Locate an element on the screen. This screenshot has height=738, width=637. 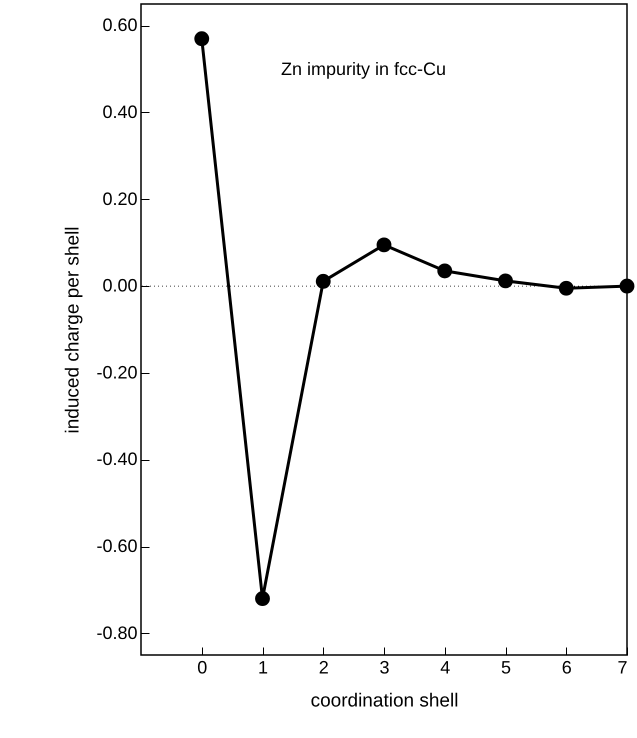
y-tick-label: -0.60 is located at coordinates (117, 546).